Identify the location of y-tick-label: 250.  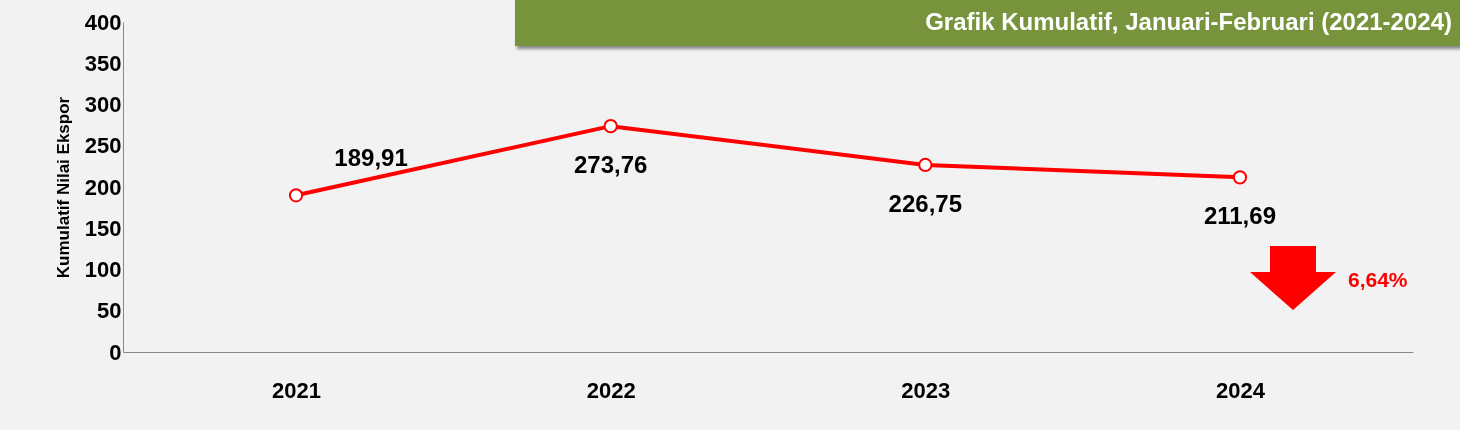
(103, 146).